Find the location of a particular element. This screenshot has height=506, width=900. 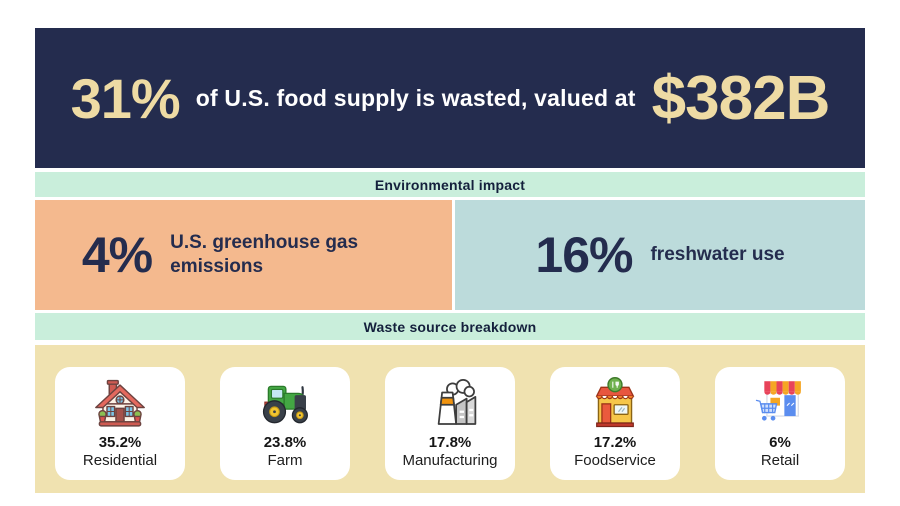

foodservice-value: 17.2% is located at coordinates (615, 442).